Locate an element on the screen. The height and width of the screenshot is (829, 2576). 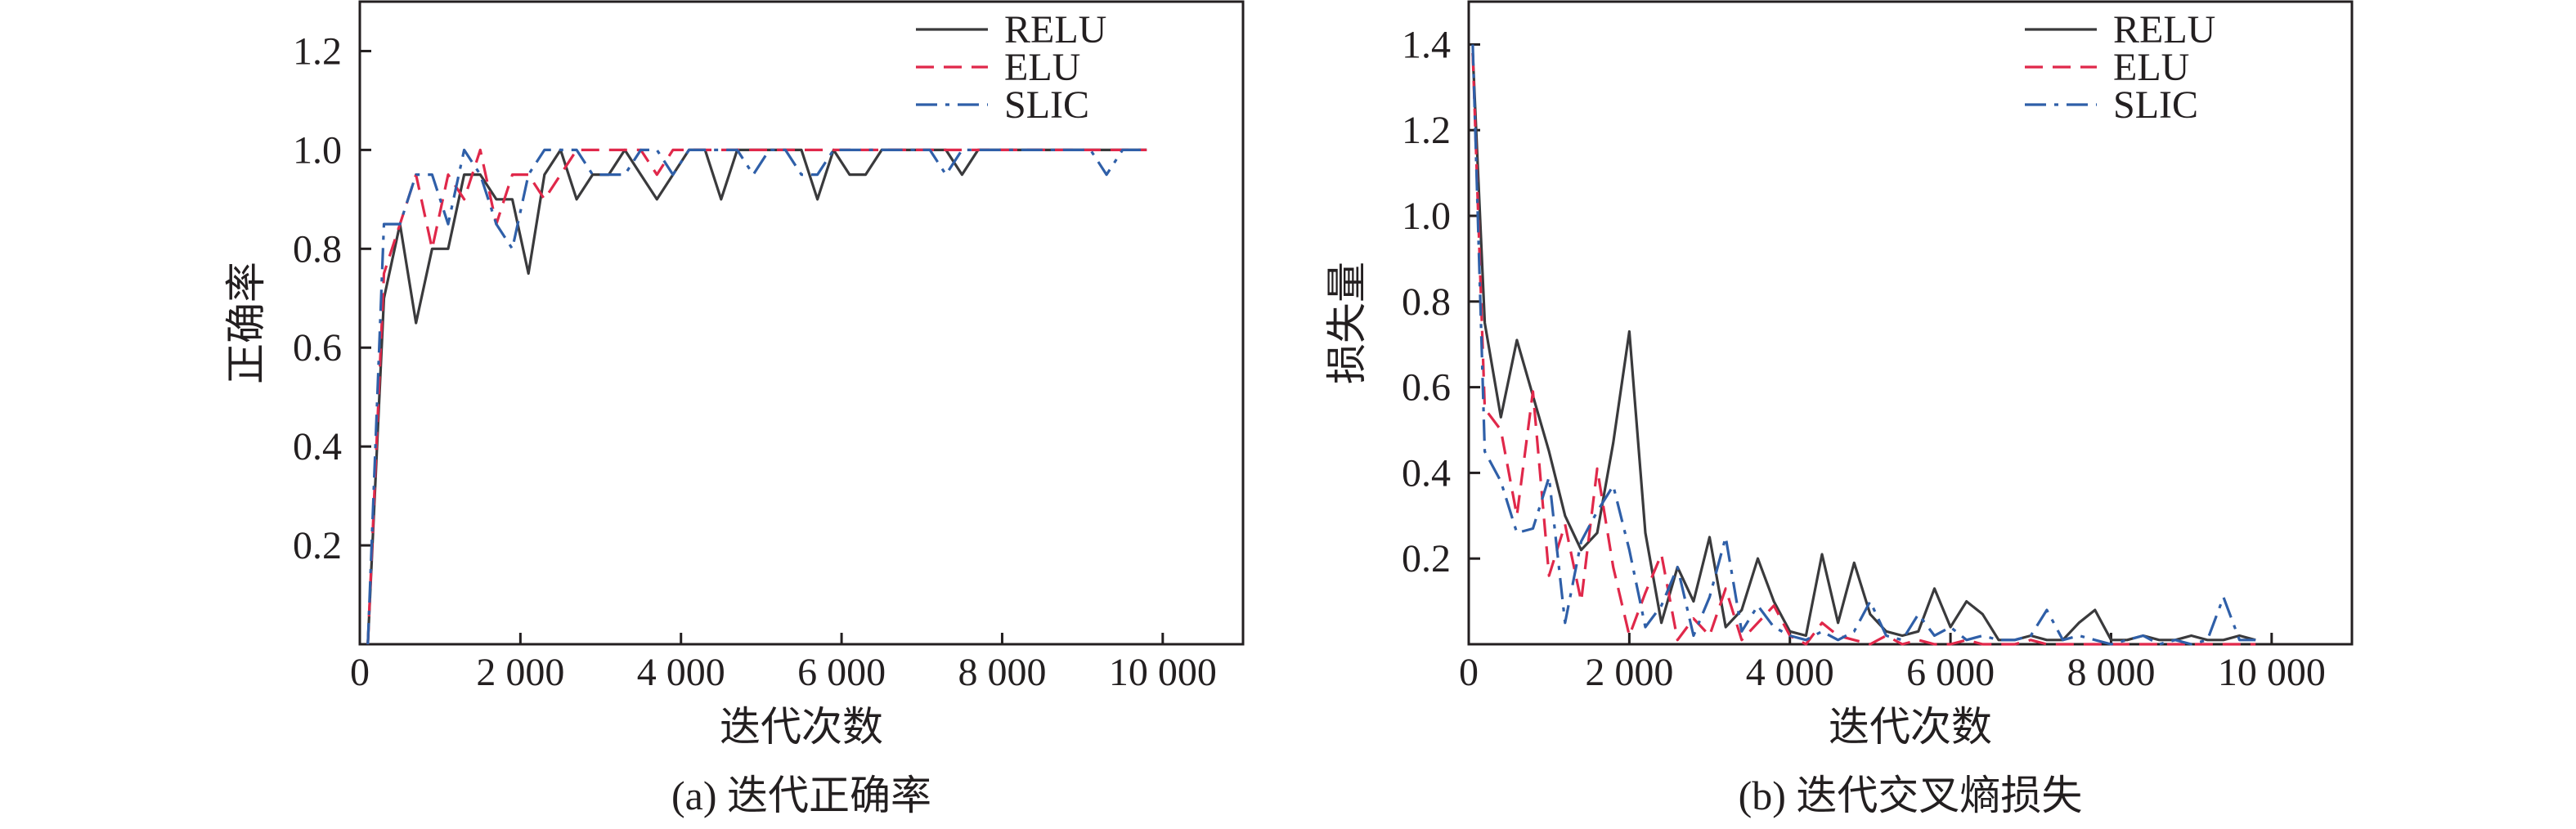
chart-caption: (b) 迭代交叉熵损失 is located at coordinates (1911, 795).